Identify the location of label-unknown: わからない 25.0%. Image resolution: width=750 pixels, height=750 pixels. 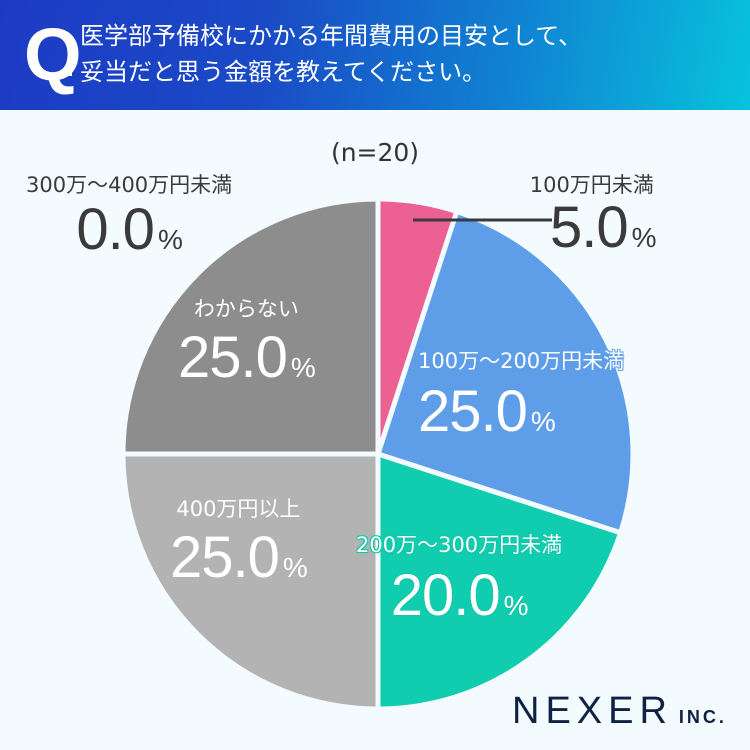
(247, 347).